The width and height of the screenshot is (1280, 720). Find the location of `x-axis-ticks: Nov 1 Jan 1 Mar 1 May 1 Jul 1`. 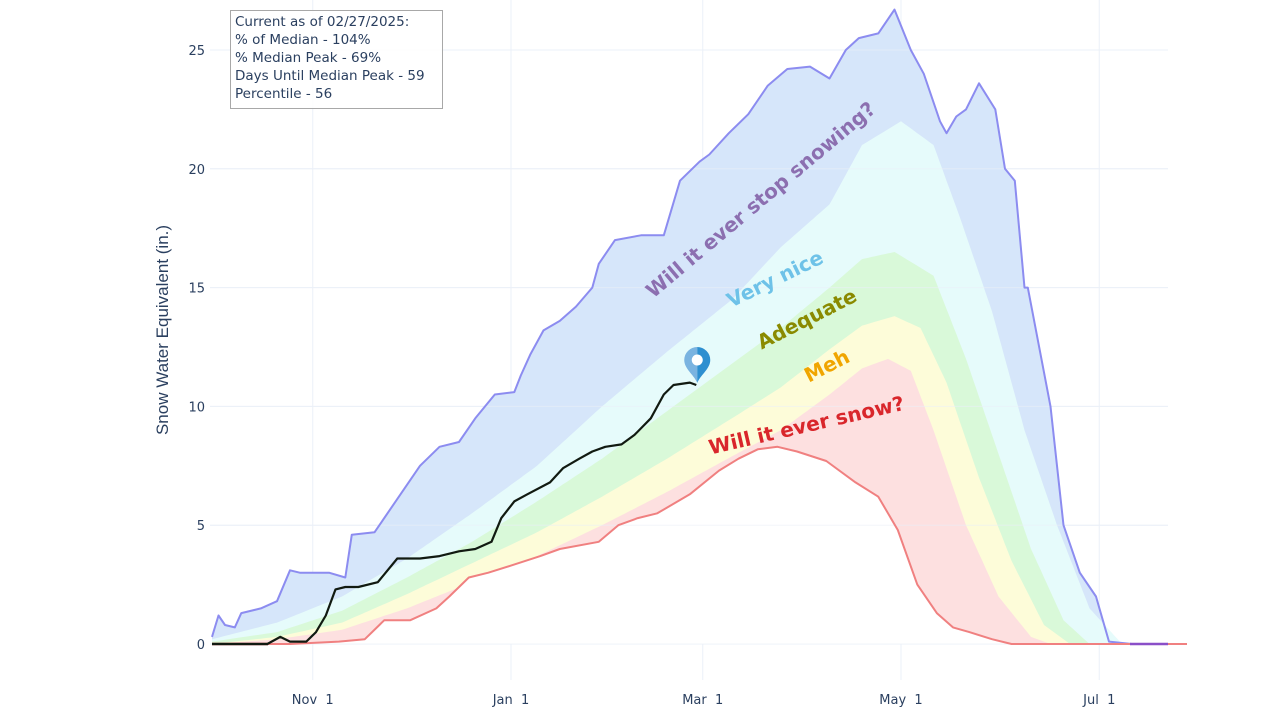

x-axis-ticks: Nov 1 Jan 1 Mar 1 May 1 Jul 1 is located at coordinates (704, 700).